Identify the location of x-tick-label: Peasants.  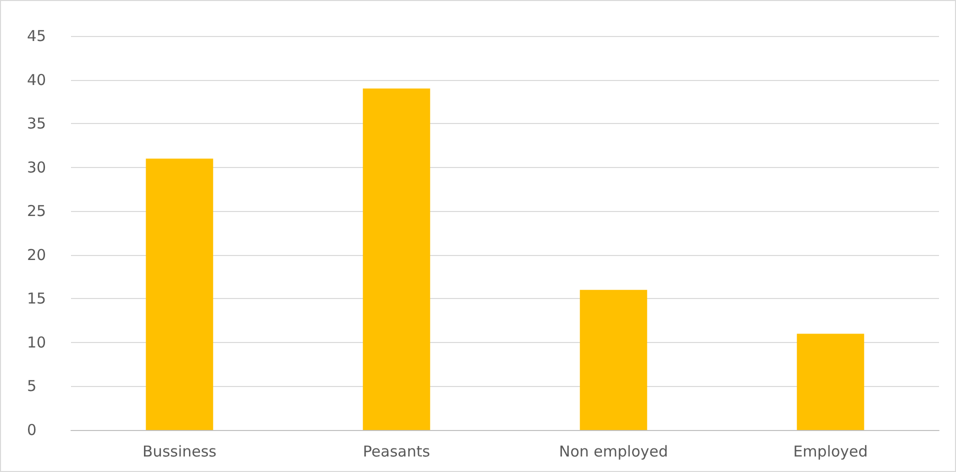
(396, 451).